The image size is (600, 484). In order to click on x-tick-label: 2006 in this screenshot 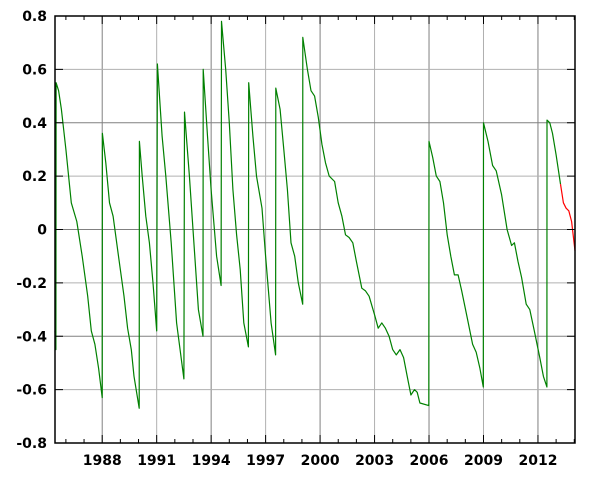, I will do `click(429, 461)`.